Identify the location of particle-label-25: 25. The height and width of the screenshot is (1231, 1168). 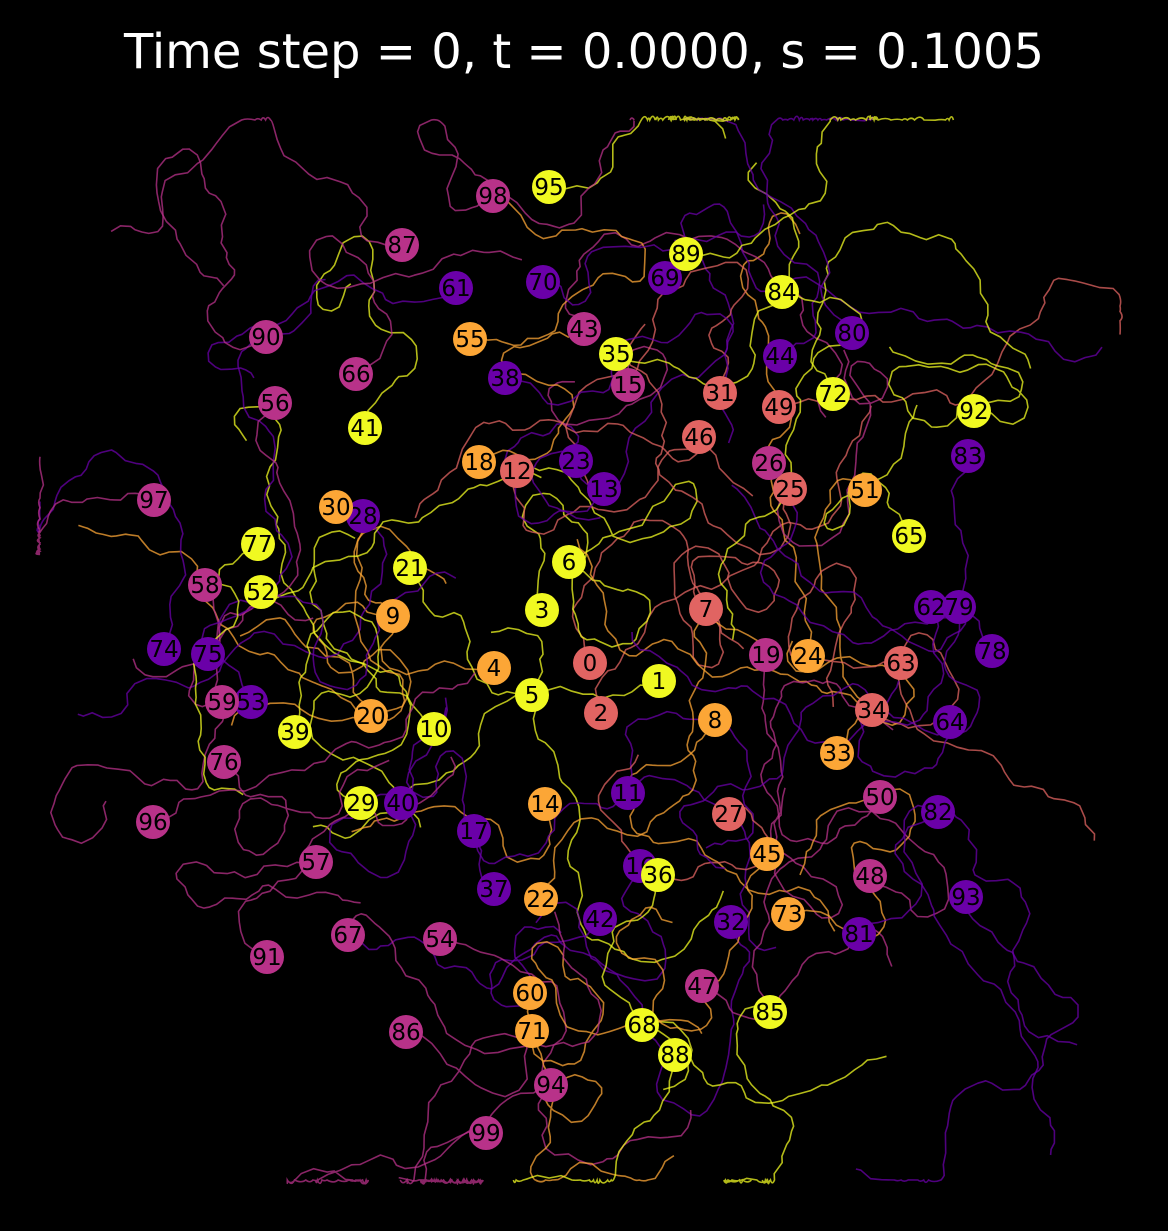
(789, 490).